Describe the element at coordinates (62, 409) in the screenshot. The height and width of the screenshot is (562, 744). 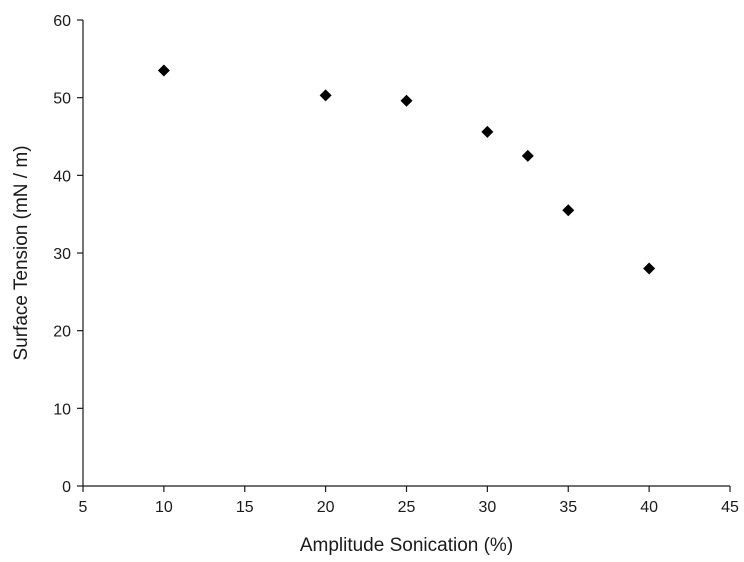
I see `y-tick-label: 10` at that location.